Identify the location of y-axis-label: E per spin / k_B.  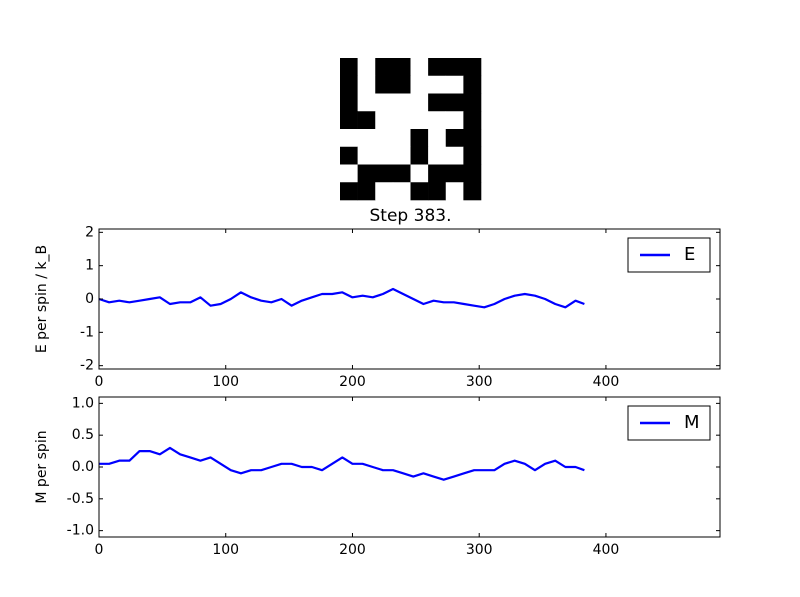
(42, 299).